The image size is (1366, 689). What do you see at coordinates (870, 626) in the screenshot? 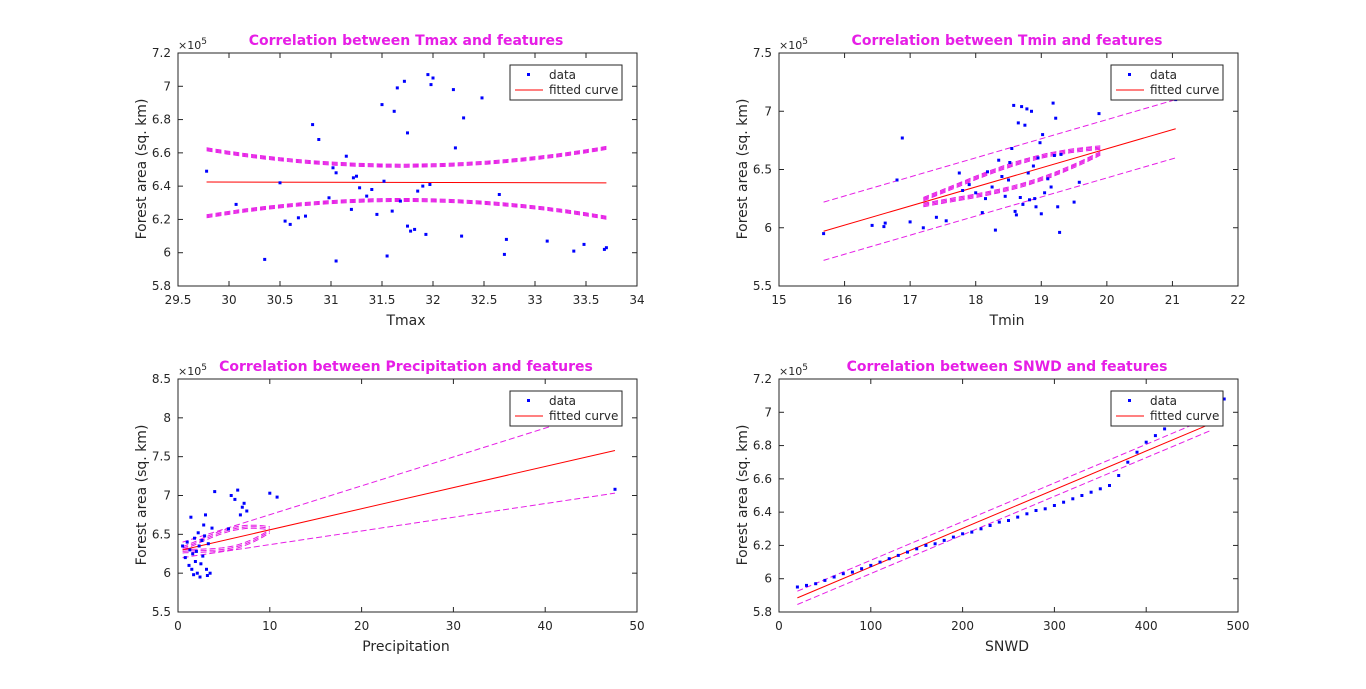
I see `x-tick-label: 100` at bounding box center [870, 626].